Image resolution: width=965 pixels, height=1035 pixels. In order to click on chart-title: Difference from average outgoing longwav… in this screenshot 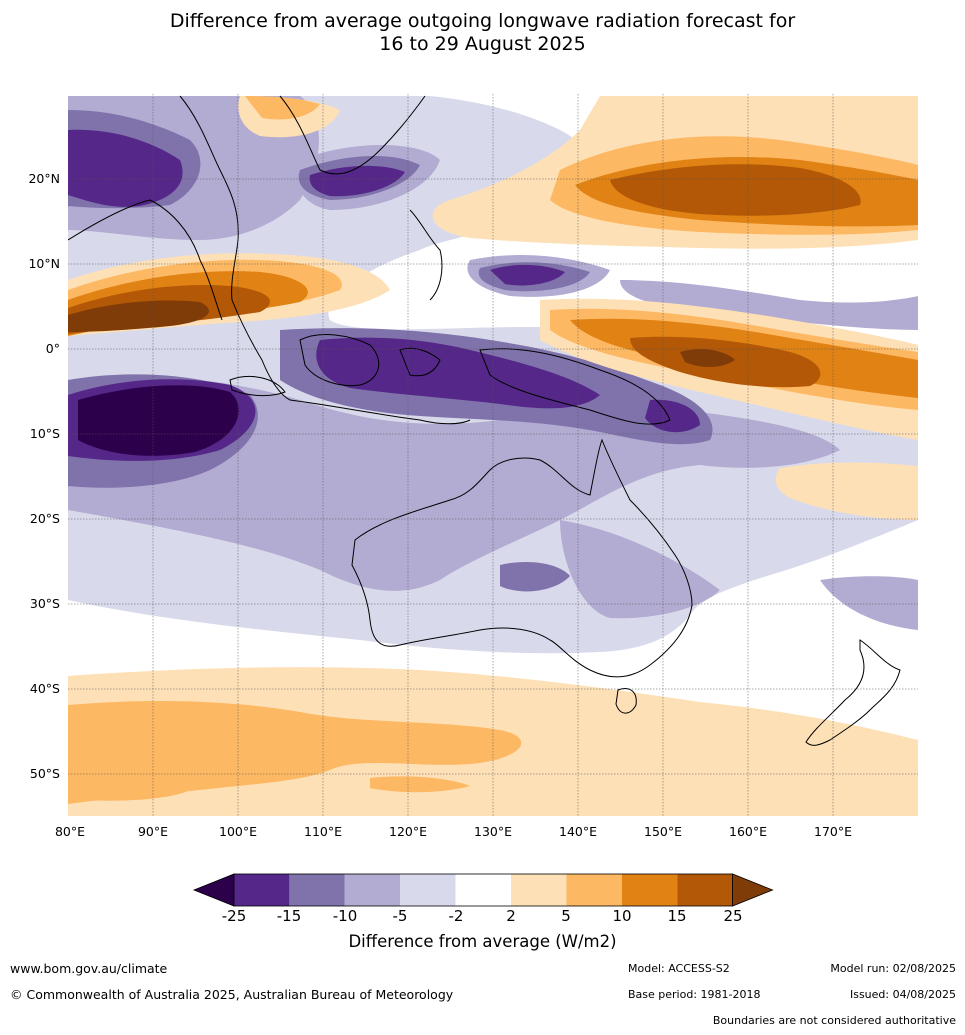, I will do `click(482, 33)`.